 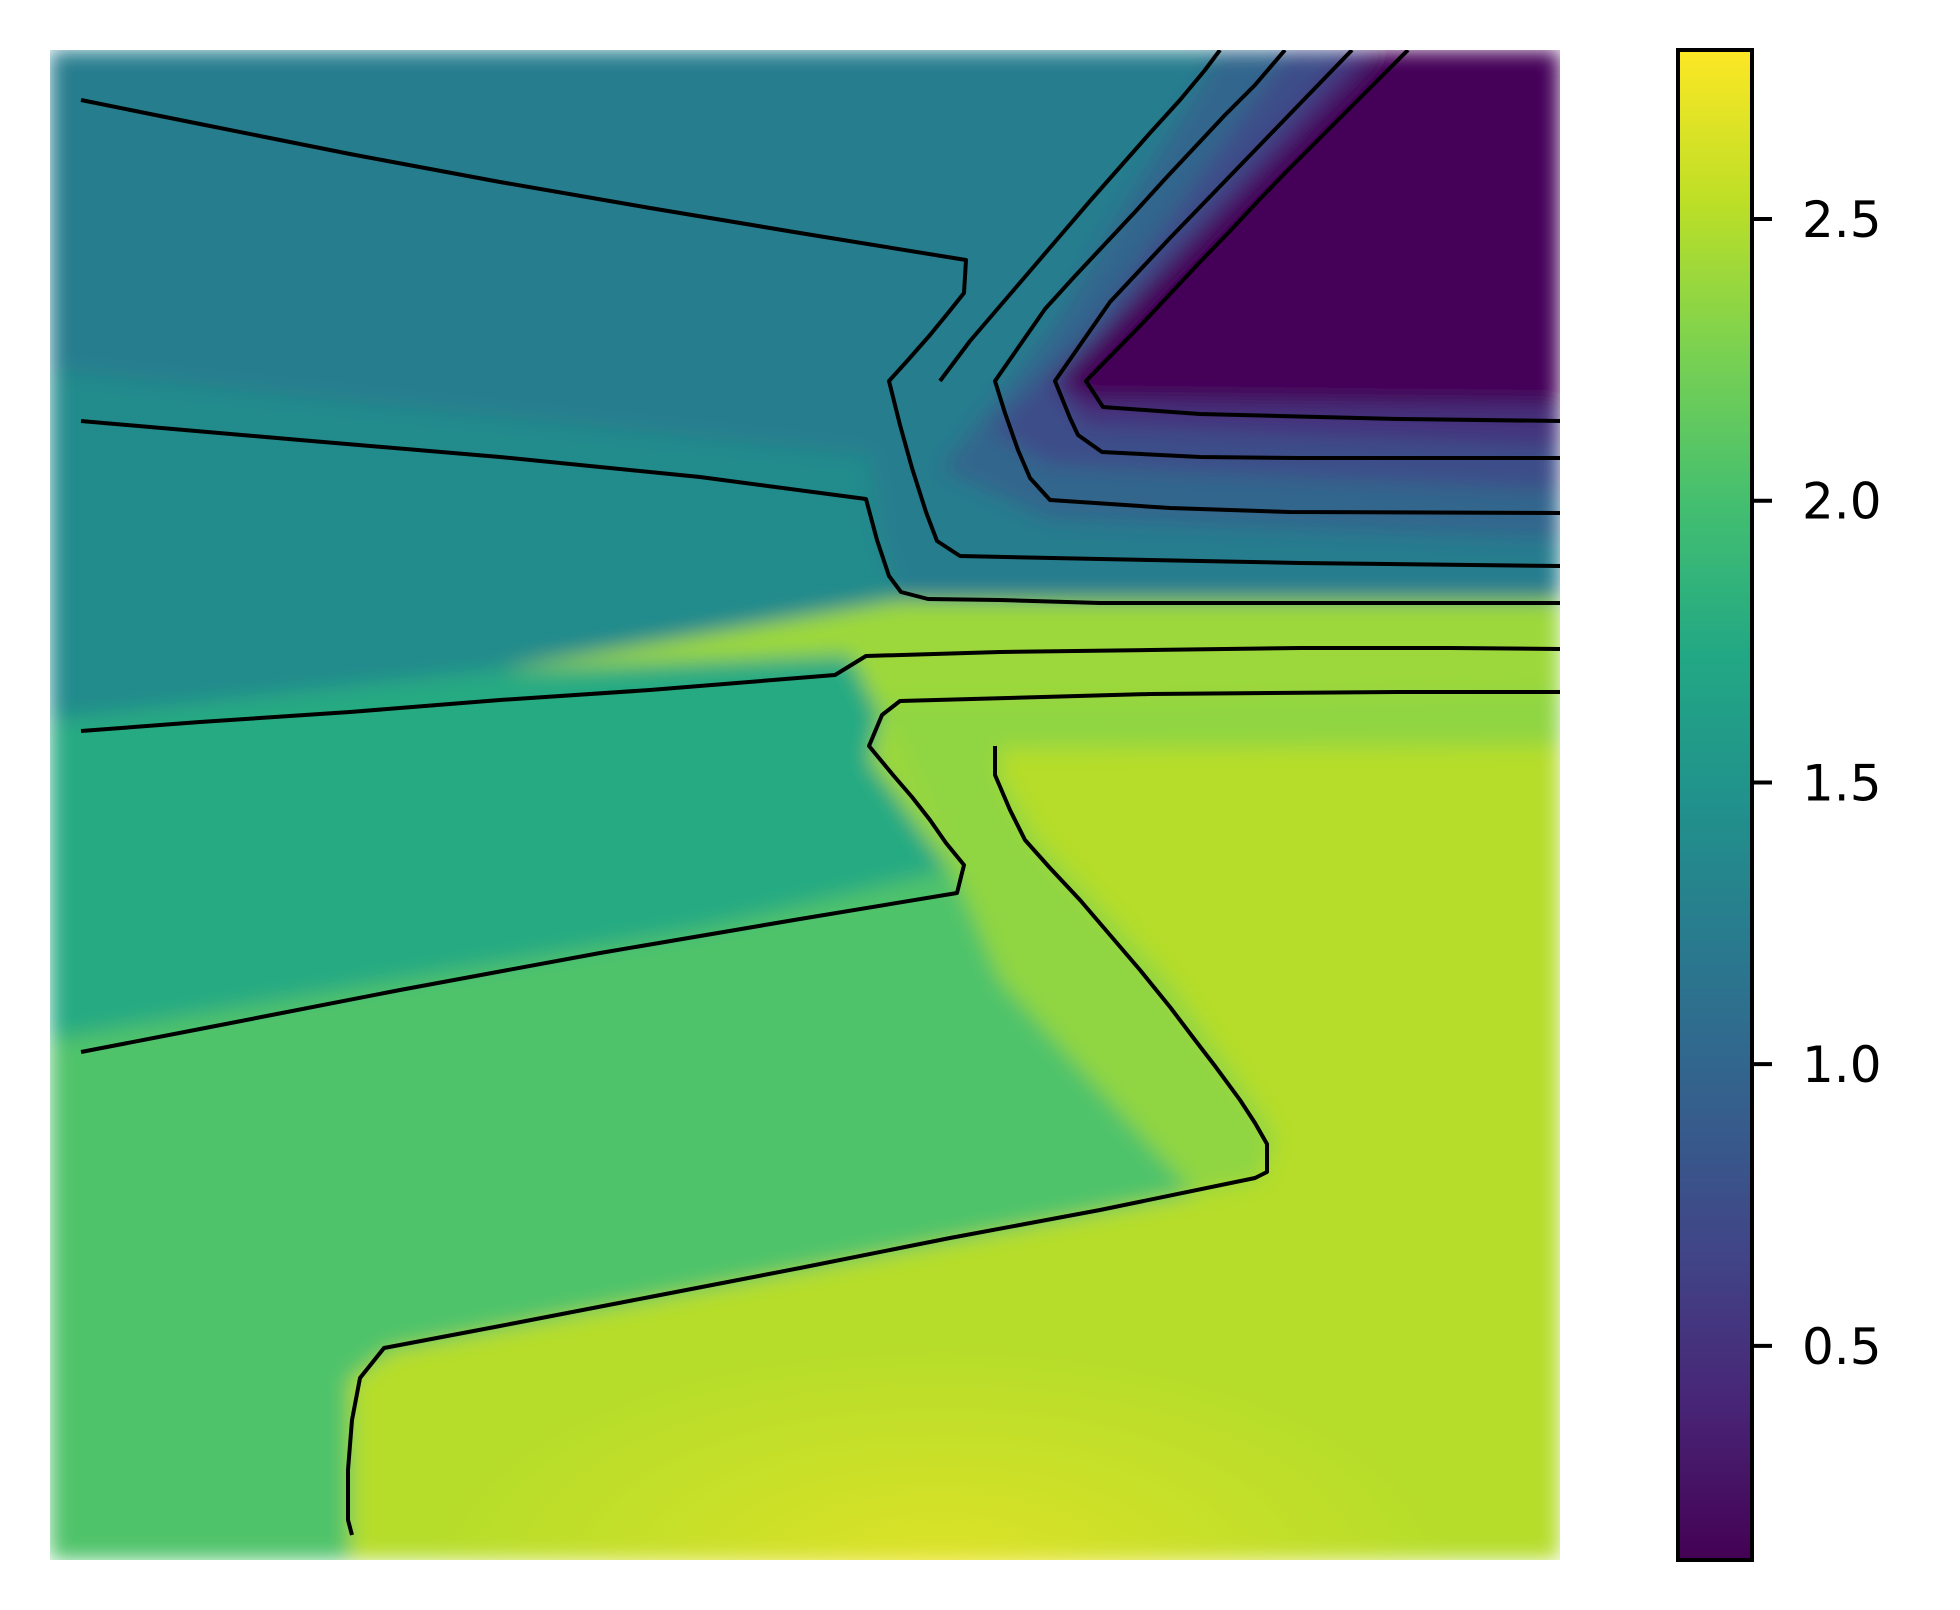 I want to click on colorbar-tick-label: 2.0, so click(x=1842, y=502).